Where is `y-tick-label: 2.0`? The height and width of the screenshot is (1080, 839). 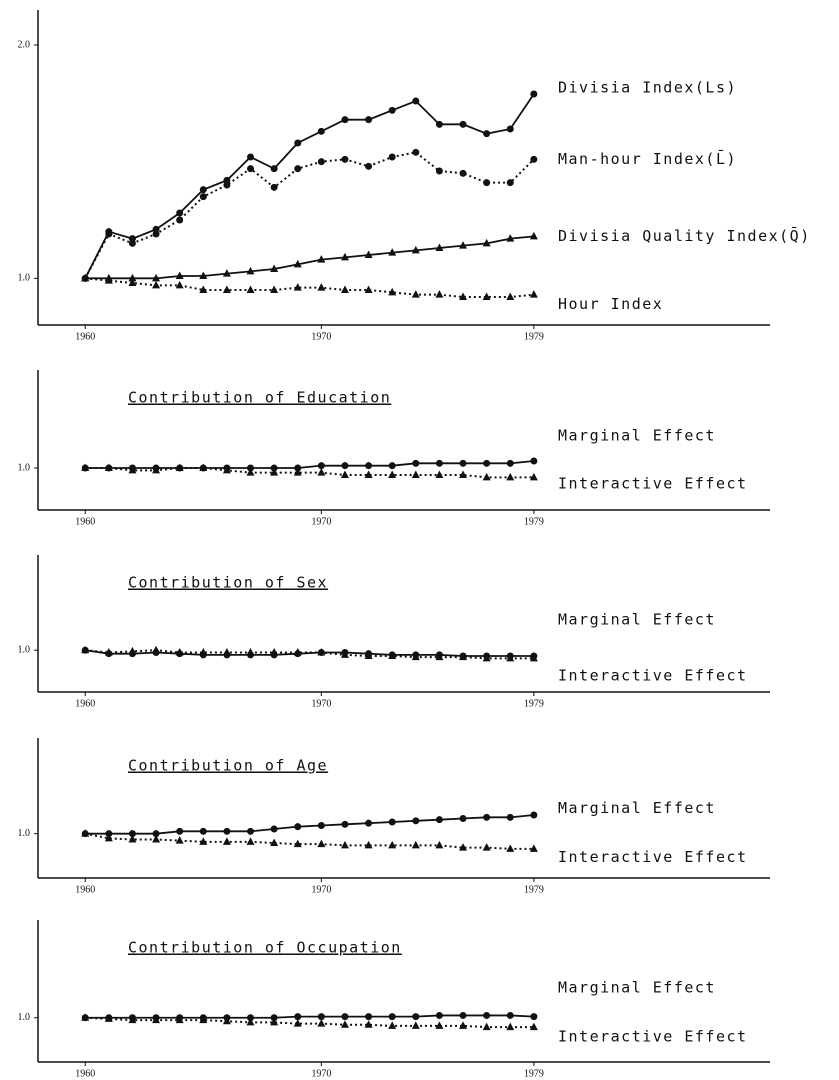 y-tick-label: 2.0 is located at coordinates (24, 44).